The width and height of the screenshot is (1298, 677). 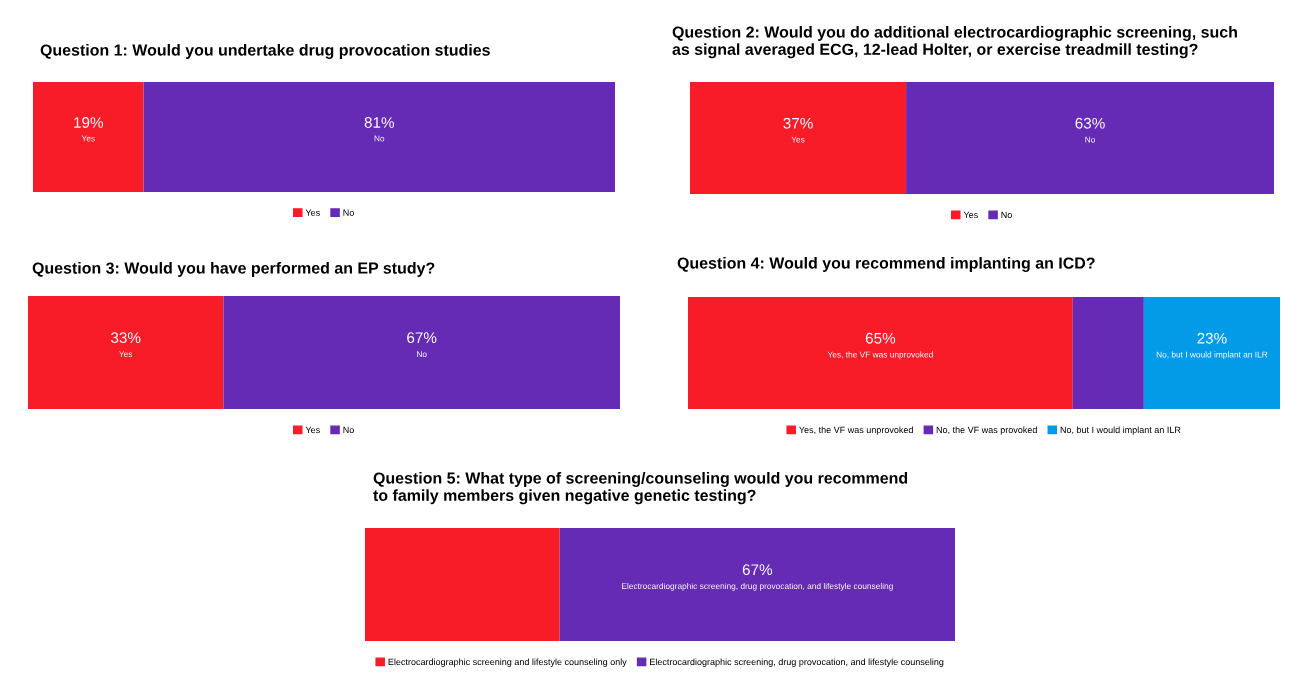 I want to click on data-label: 65%, so click(x=880, y=338).